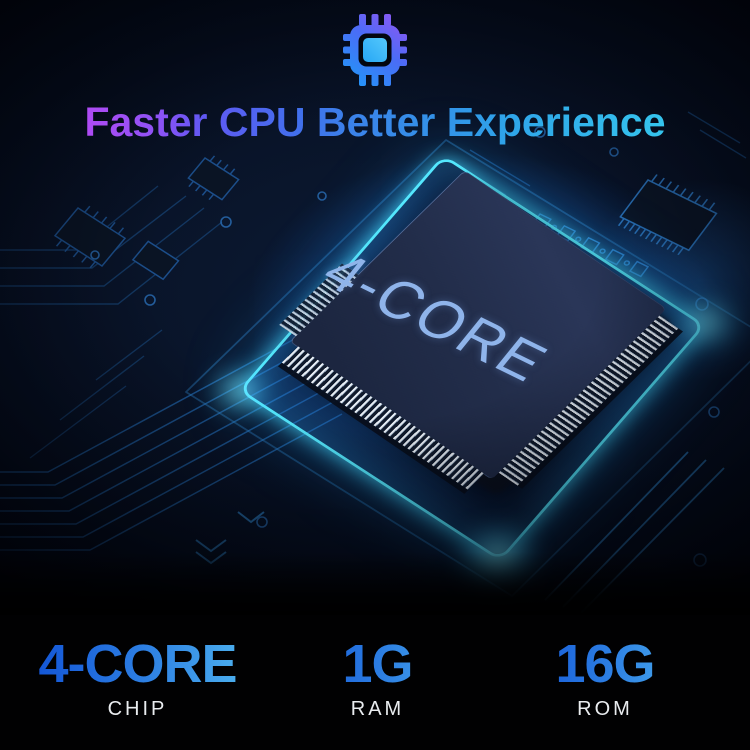 The image size is (750, 750). I want to click on spec-value: 4-CORE, so click(137, 664).